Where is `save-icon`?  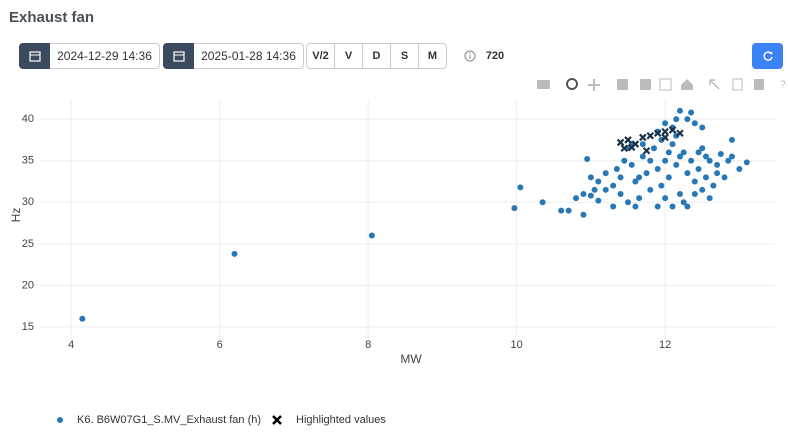 save-icon is located at coordinates (759, 84).